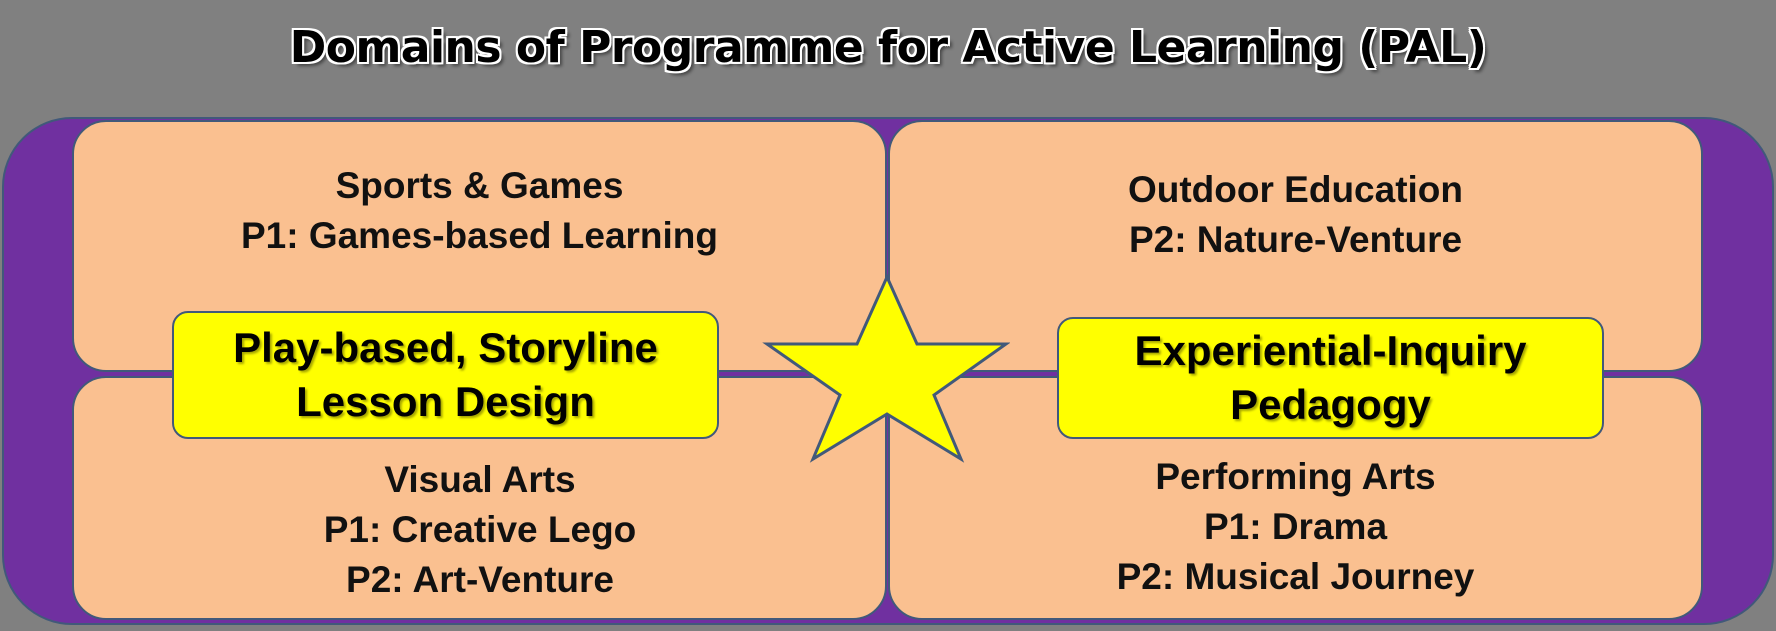 Image resolution: width=1776 pixels, height=631 pixels. I want to click on highlight-line: Experiential-Inquiry, so click(1330, 350).